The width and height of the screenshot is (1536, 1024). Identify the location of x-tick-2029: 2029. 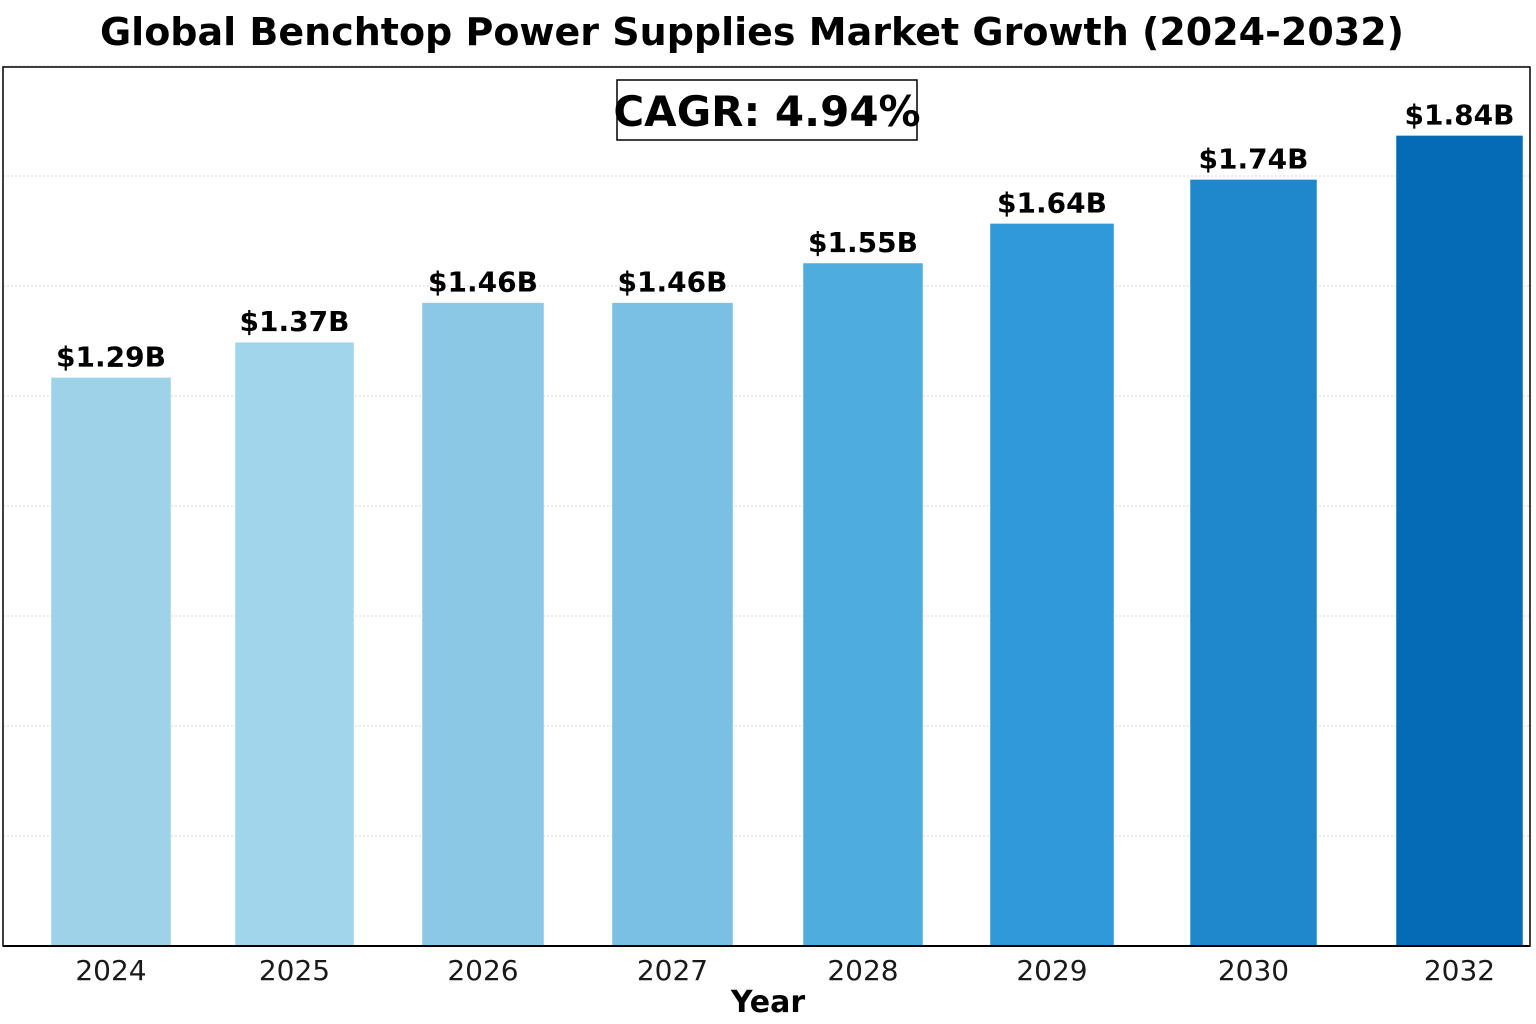
(1051, 970).